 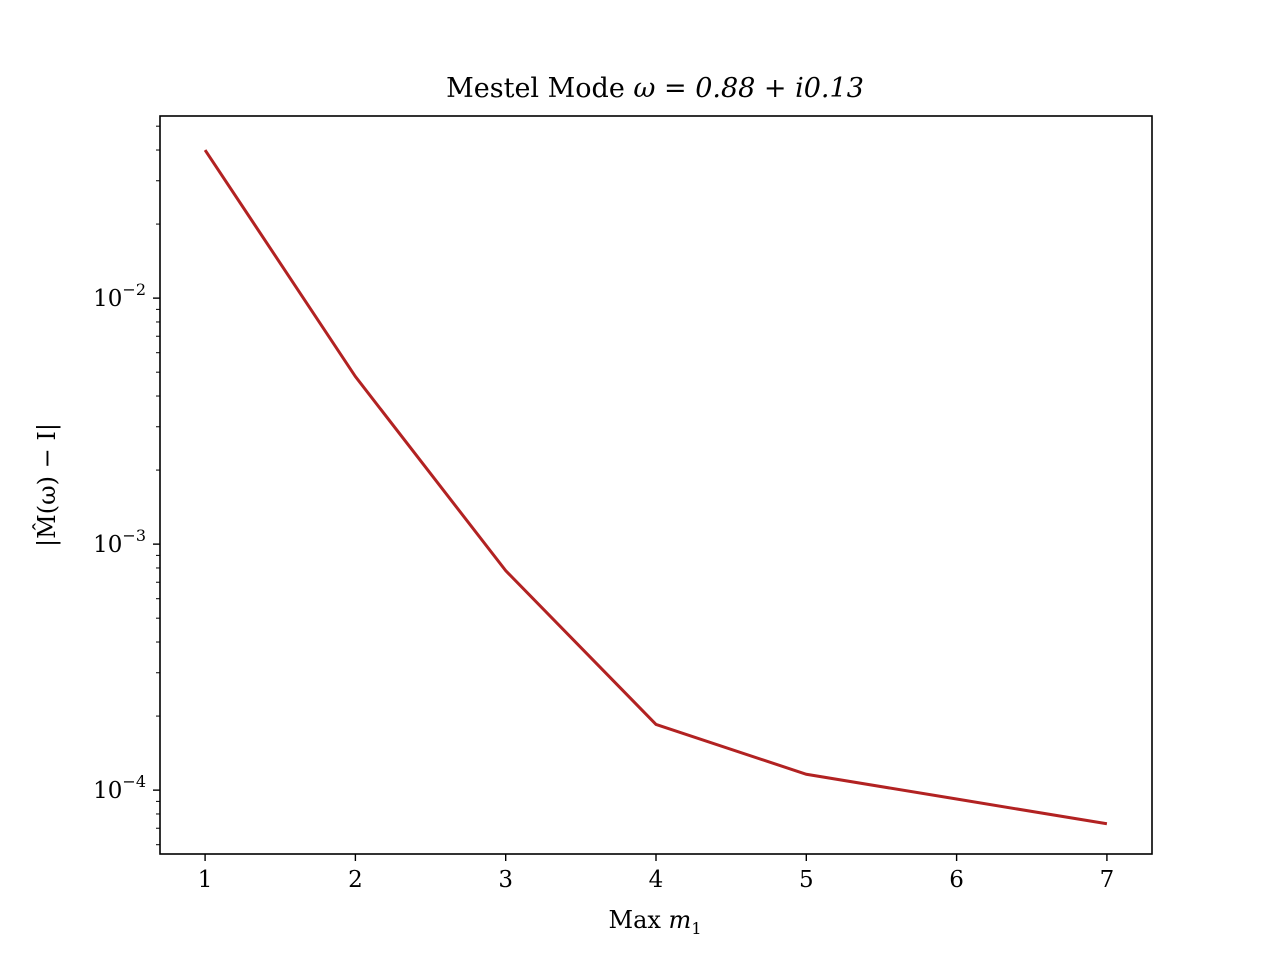 What do you see at coordinates (639, 920) in the screenshot?
I see `x-axis-label-prefix: Max` at bounding box center [639, 920].